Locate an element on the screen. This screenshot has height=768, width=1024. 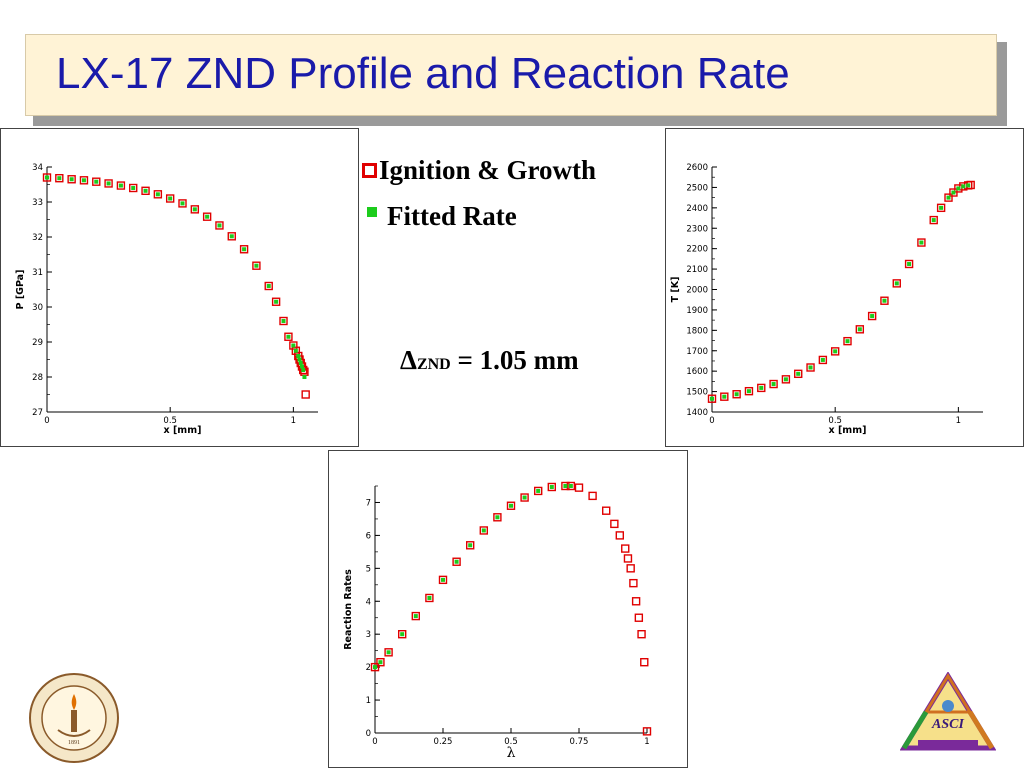
asci-logo: ASCI is located at coordinates (948, 711).